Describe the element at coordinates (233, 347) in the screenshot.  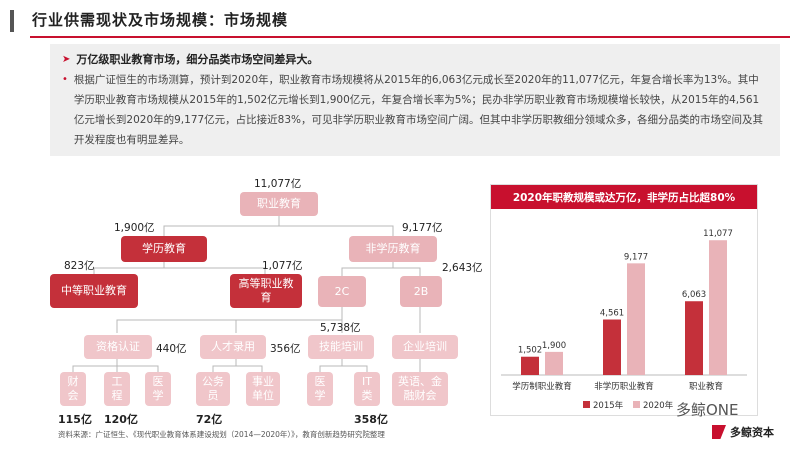
I see `node-talent-recruitment: 人才录用` at that location.